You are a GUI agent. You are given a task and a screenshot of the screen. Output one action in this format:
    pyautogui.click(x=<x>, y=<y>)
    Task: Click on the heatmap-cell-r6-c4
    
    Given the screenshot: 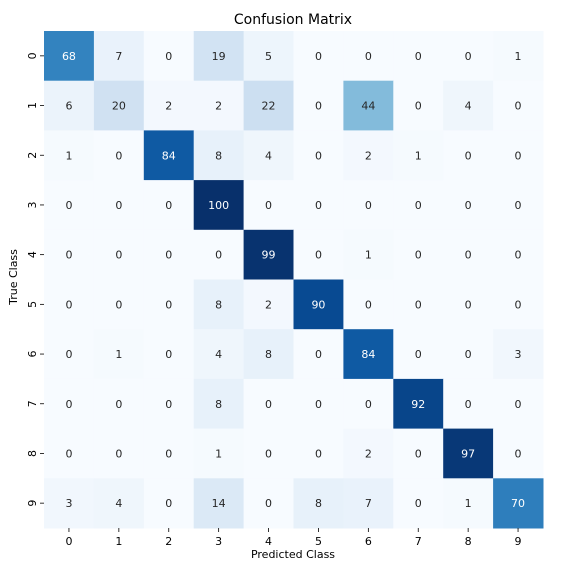 What is the action you would take?
    pyautogui.click(x=268, y=354)
    